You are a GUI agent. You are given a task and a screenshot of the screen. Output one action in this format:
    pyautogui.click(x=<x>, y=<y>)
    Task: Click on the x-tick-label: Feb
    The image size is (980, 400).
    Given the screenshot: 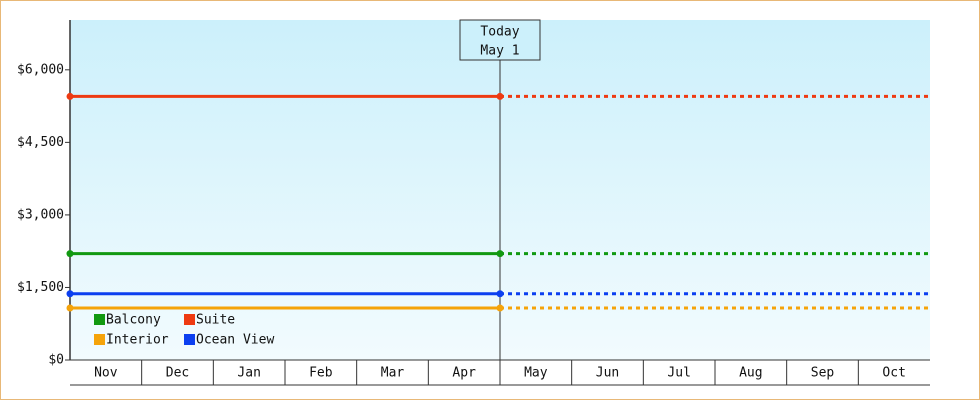 What is the action you would take?
    pyautogui.click(x=321, y=373)
    